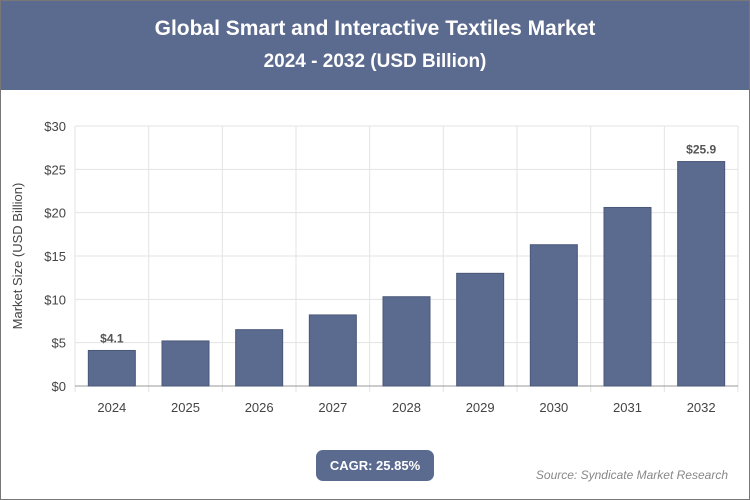 The height and width of the screenshot is (500, 750). I want to click on bar-2032, so click(701, 274).